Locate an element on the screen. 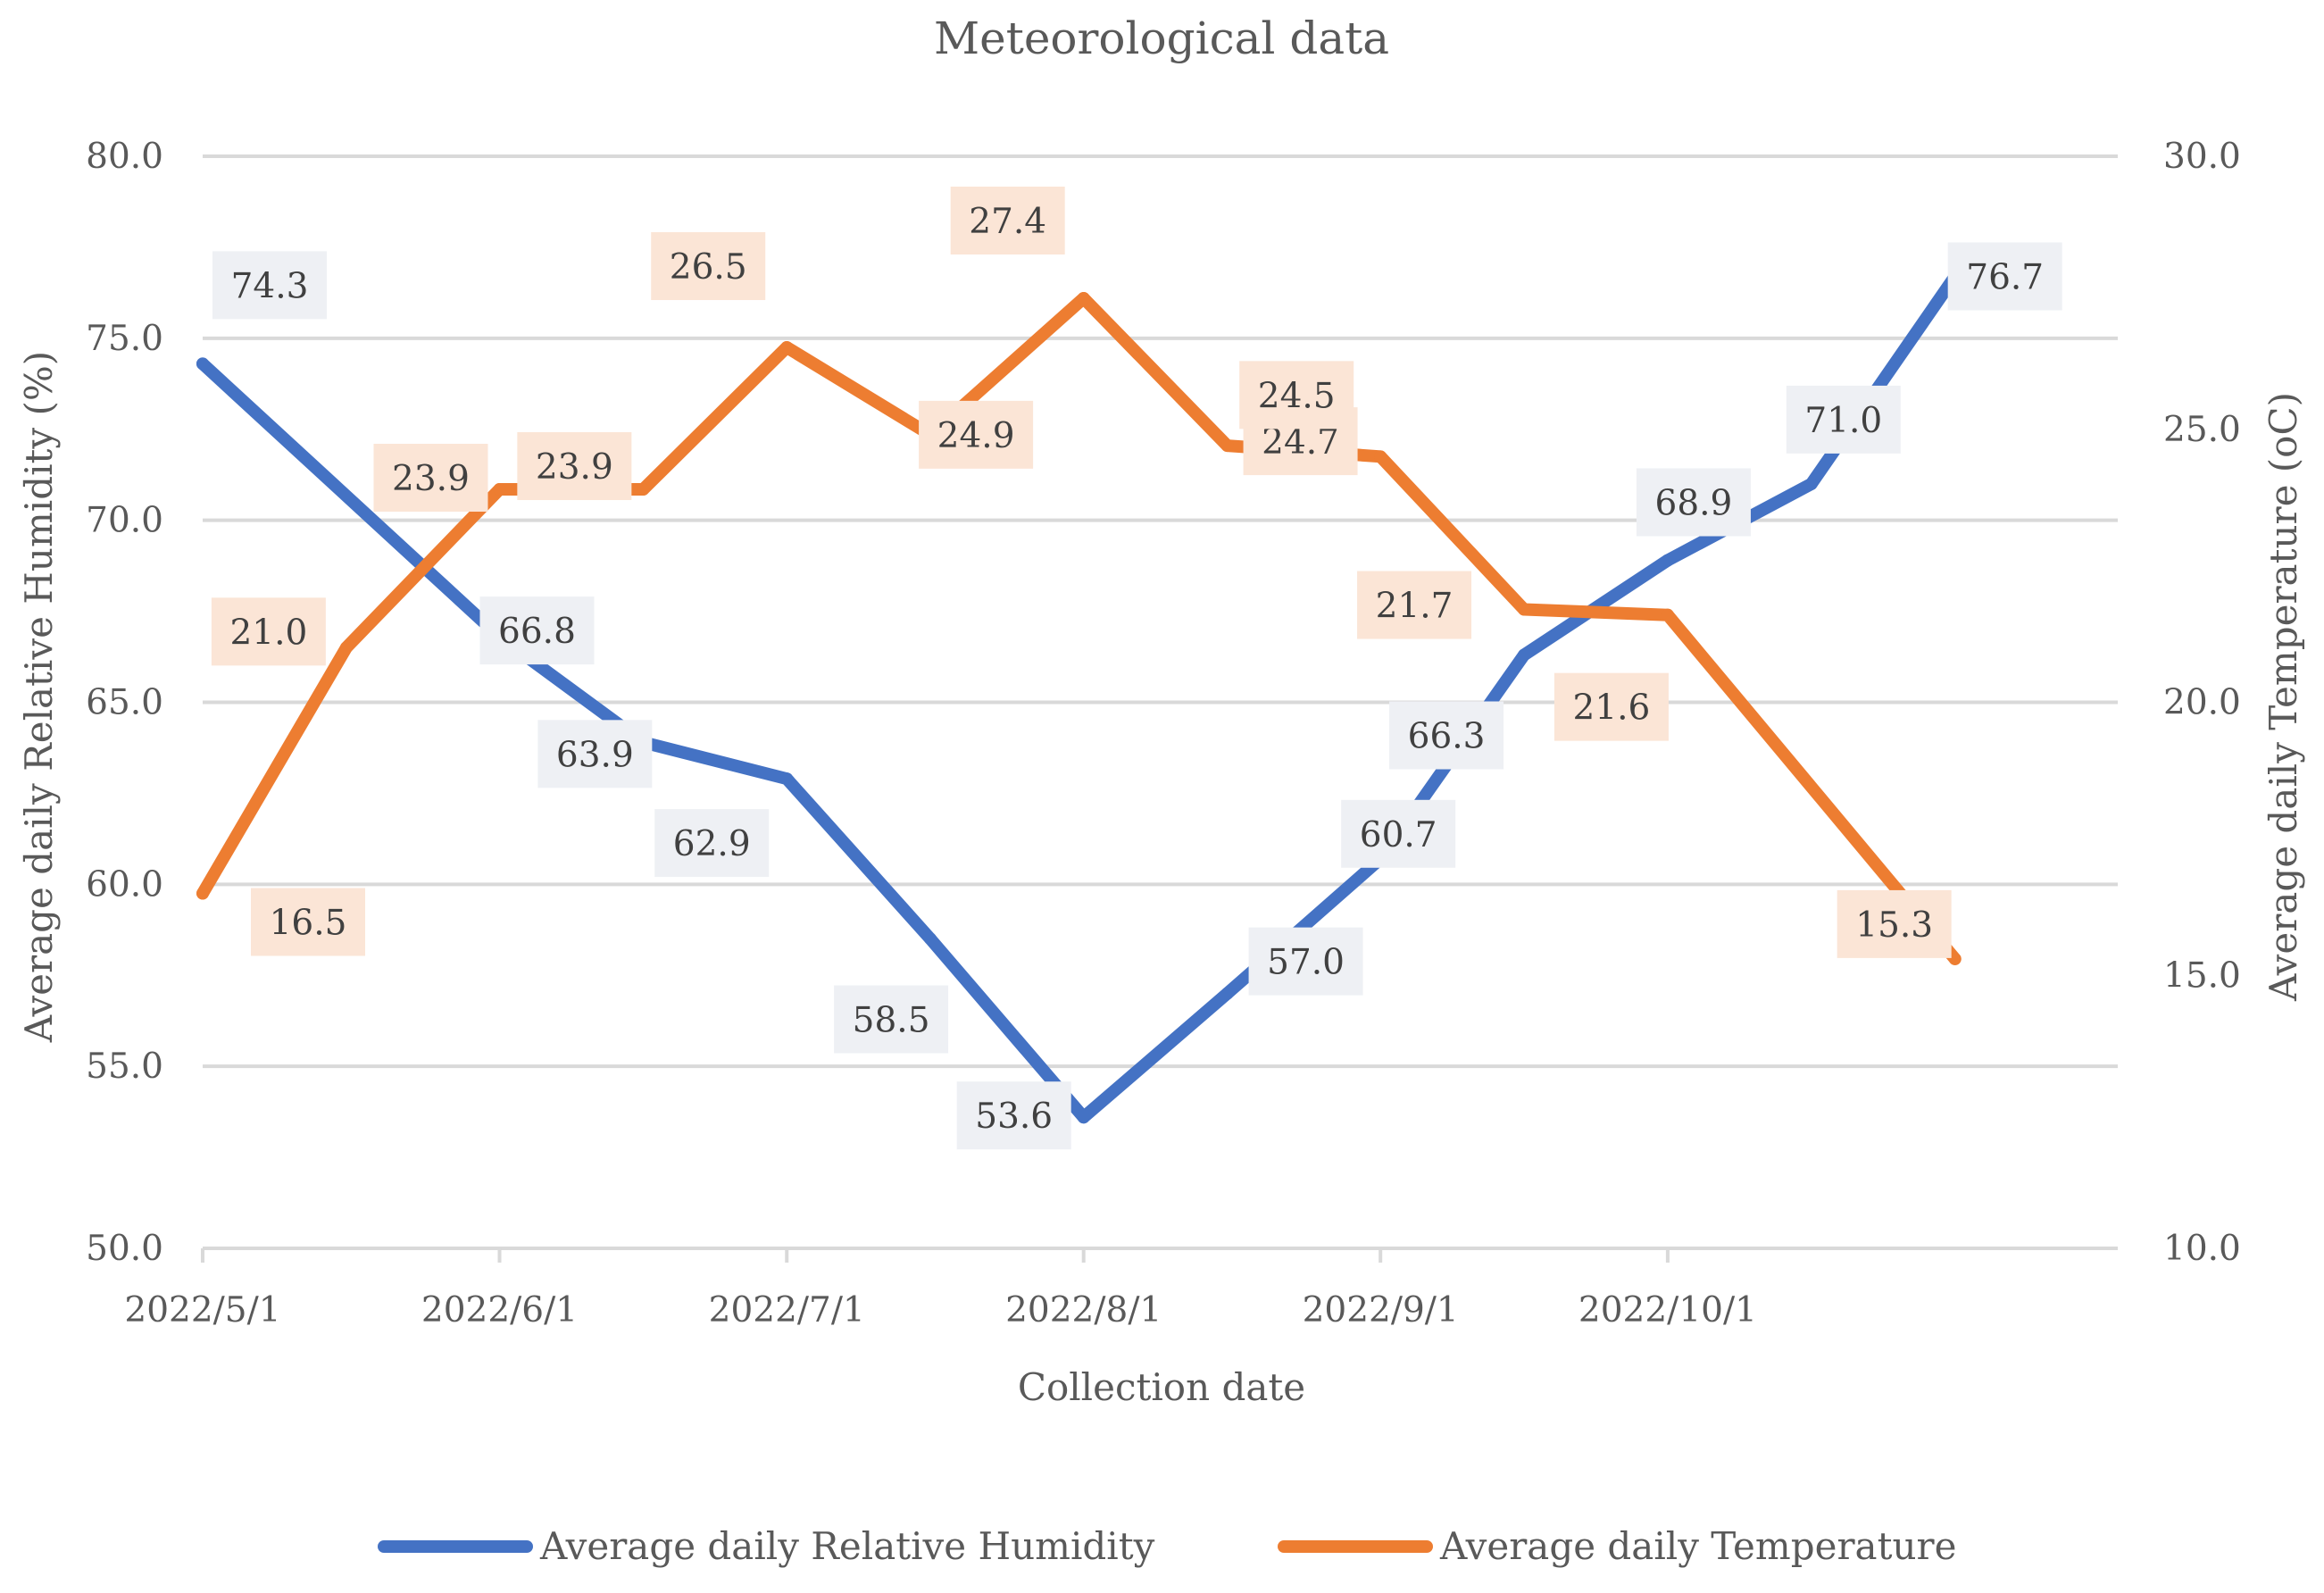 The width and height of the screenshot is (2324, 1593). data-label-temperature: 24.5 is located at coordinates (1297, 396).